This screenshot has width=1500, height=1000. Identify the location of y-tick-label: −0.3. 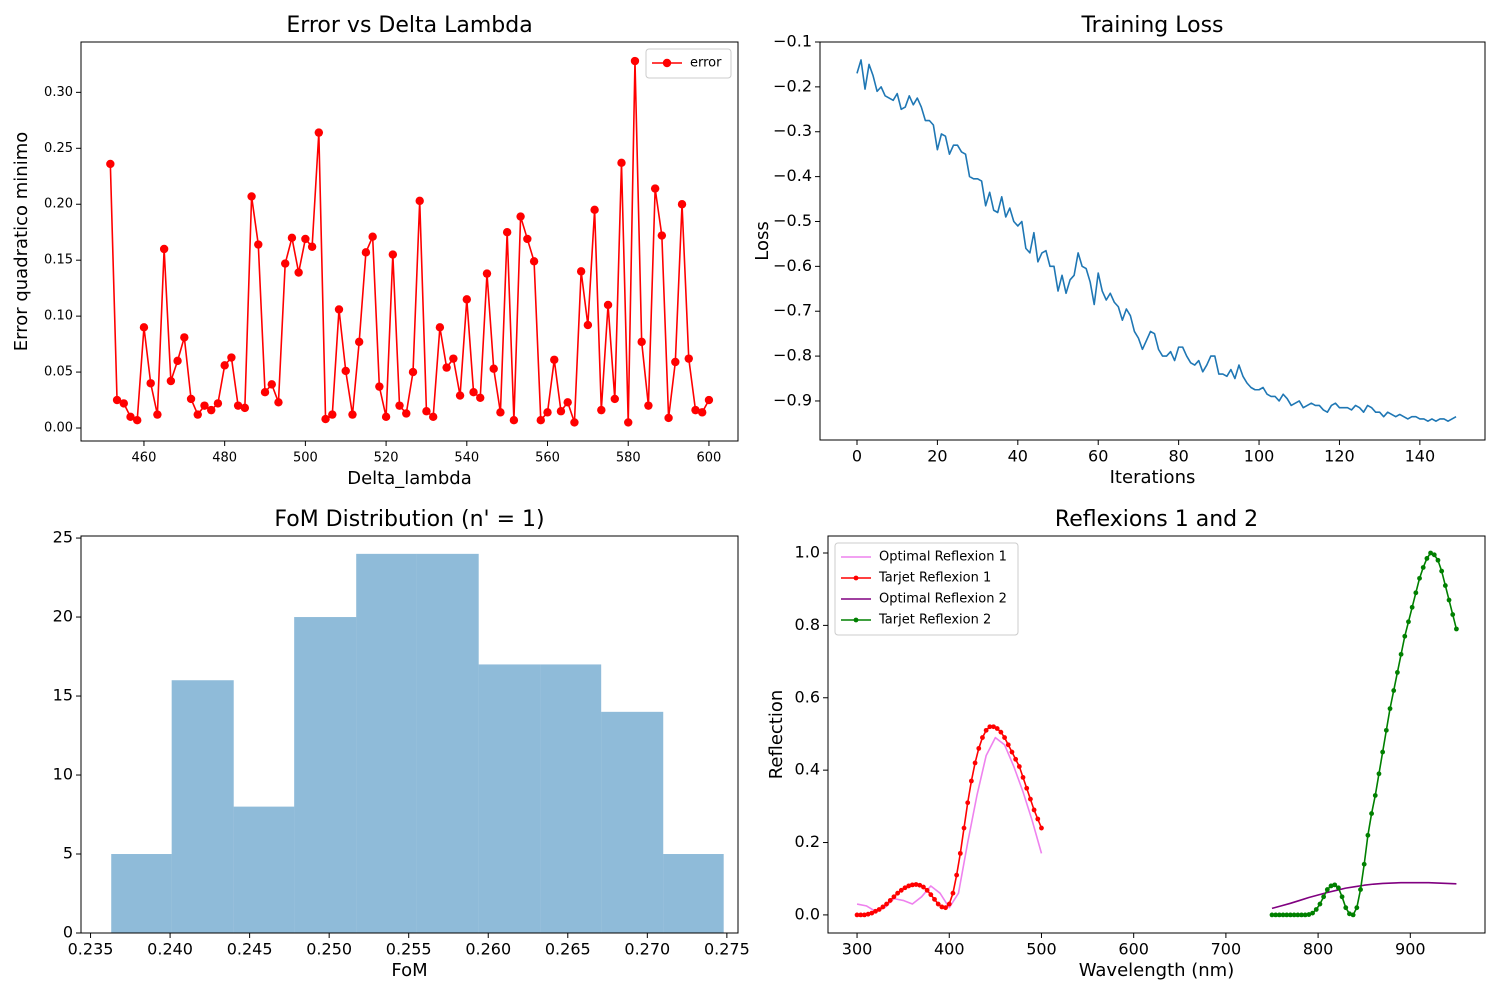
(792, 130).